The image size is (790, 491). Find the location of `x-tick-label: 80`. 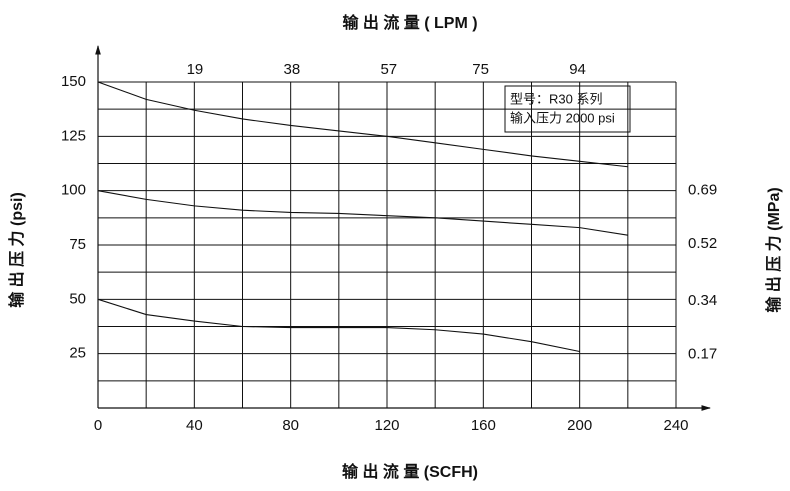

x-tick-label: 80 is located at coordinates (290, 425).